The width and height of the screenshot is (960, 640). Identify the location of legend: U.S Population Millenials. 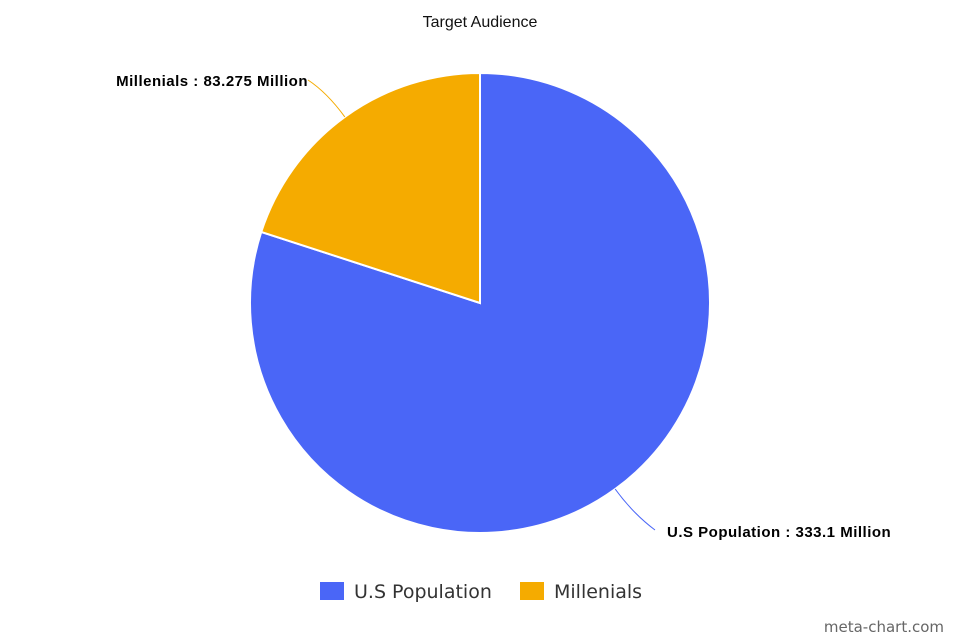
(481, 592).